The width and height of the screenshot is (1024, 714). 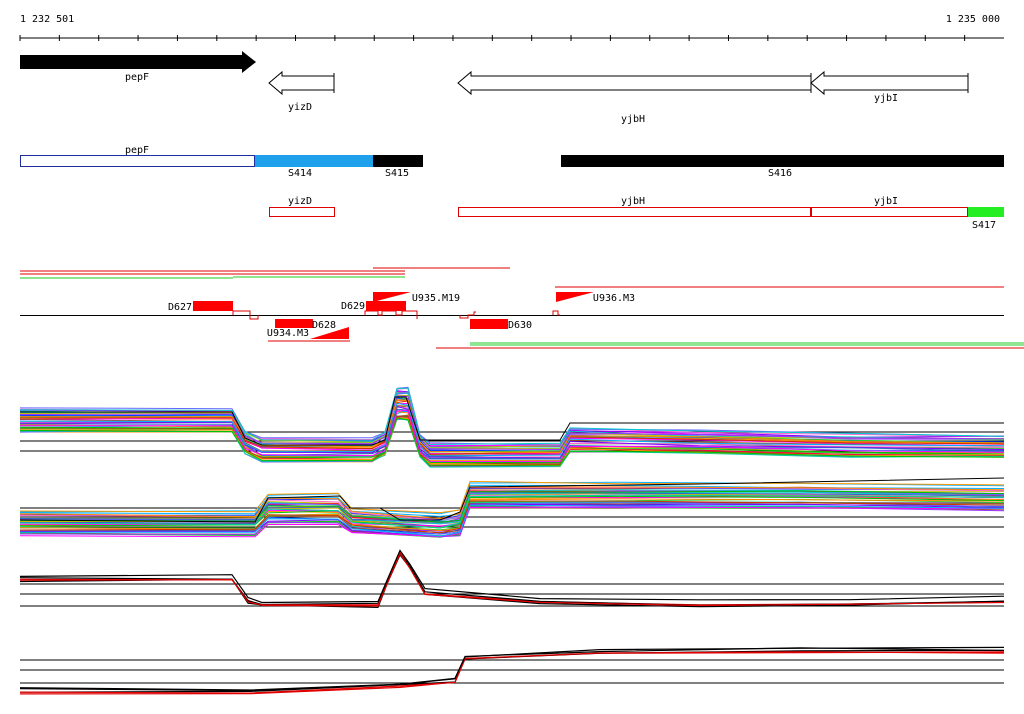 What do you see at coordinates (614, 298) in the screenshot?
I see `upshift-label-U936.M3: U936.M3` at bounding box center [614, 298].